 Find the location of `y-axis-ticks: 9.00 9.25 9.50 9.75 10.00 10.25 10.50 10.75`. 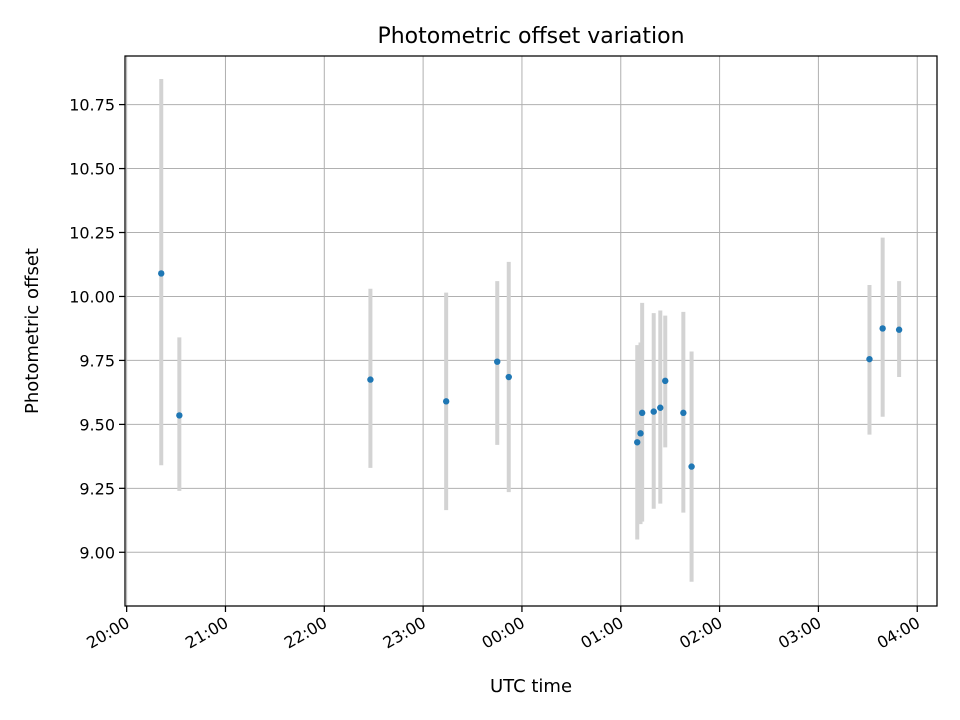

y-axis-ticks: 9.00 9.25 9.50 9.75 10.00 10.25 10.50 10.75 is located at coordinates (97, 329).